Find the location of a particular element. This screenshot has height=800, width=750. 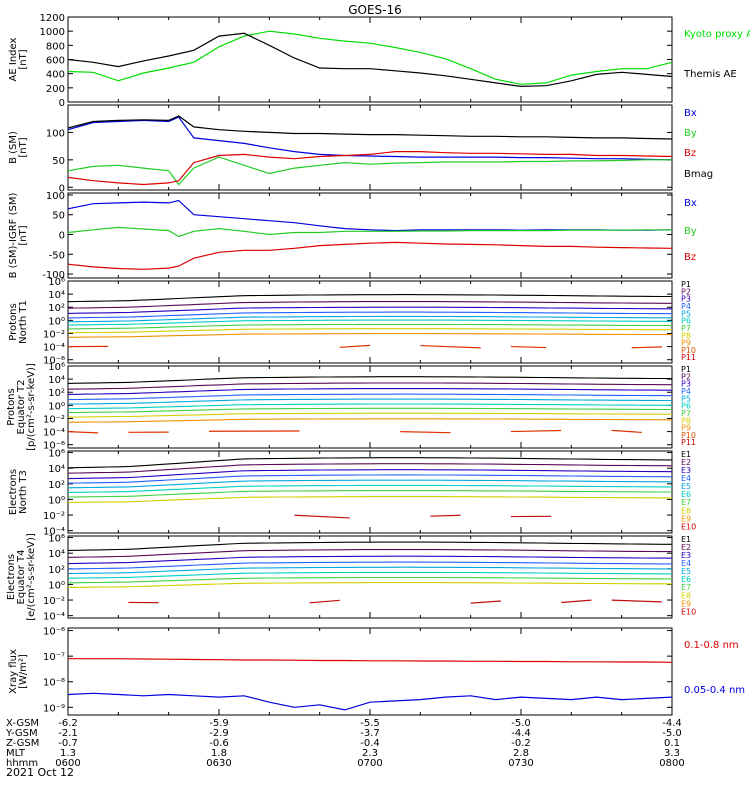

orbit-value: 3.3 is located at coordinates (672, 753).